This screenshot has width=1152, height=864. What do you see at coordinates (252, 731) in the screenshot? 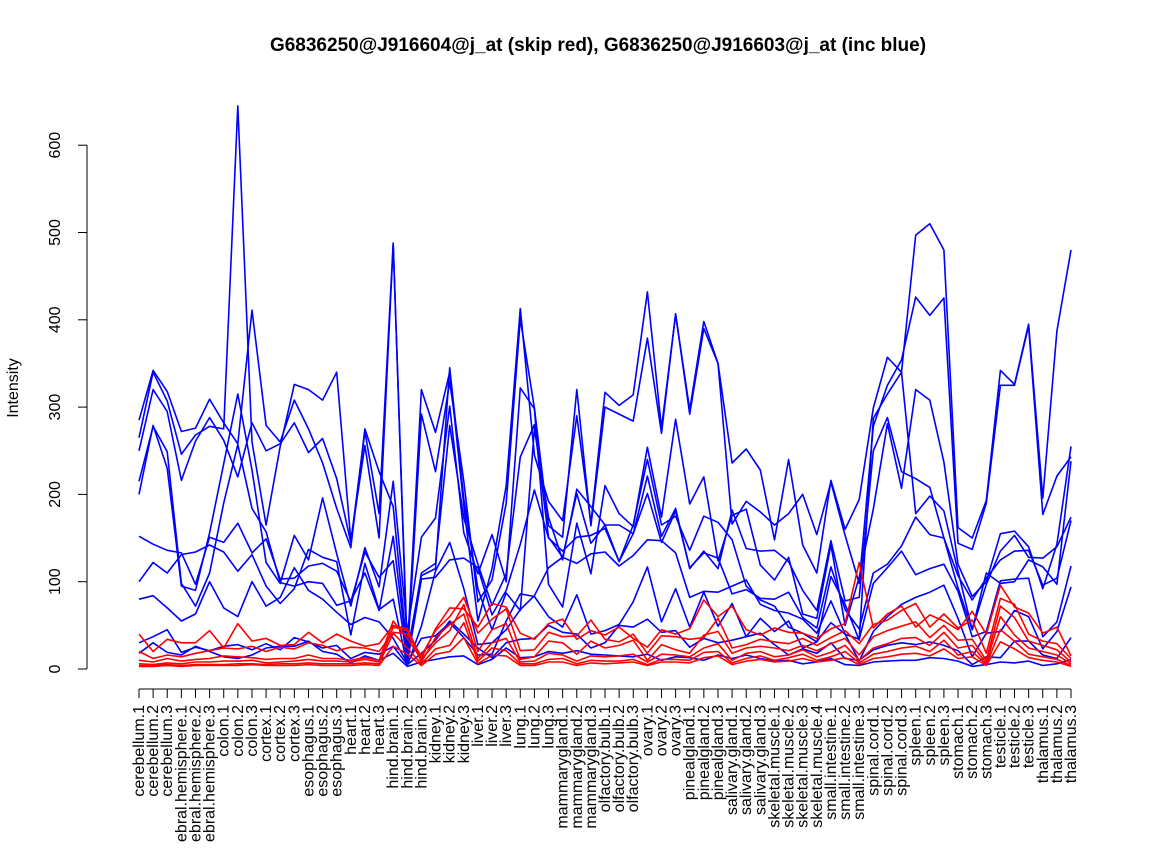
I see `x-tick-label: colon.3` at bounding box center [252, 731].